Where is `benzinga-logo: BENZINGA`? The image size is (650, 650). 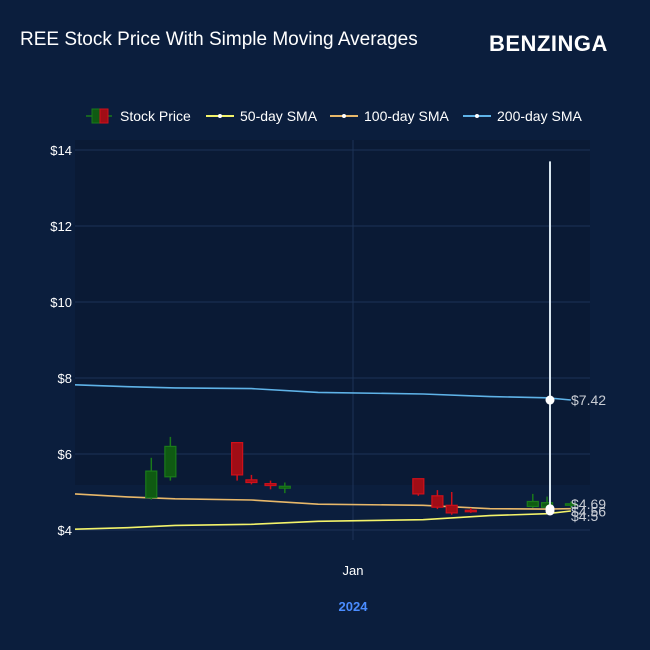
benzinga-logo: BENZINGA is located at coordinates (548, 43).